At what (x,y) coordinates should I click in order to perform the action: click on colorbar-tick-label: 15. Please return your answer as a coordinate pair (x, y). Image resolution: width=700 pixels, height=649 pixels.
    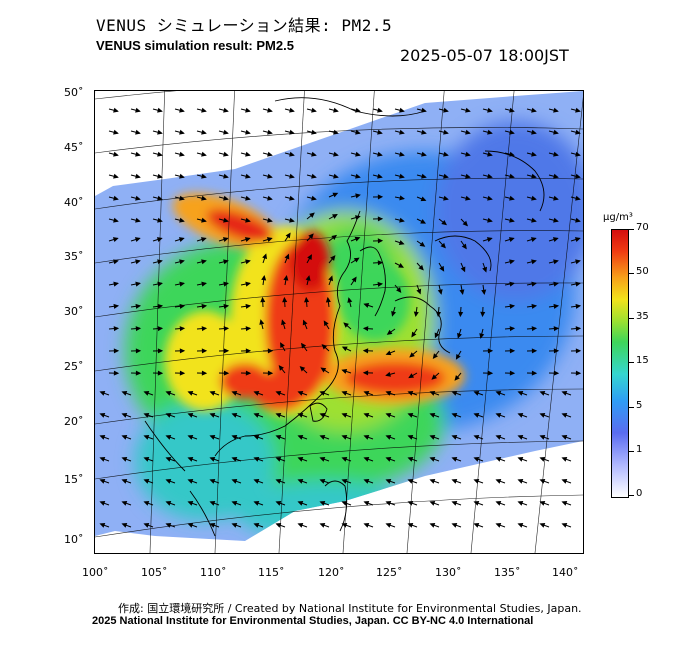
    Looking at the image, I should click on (642, 360).